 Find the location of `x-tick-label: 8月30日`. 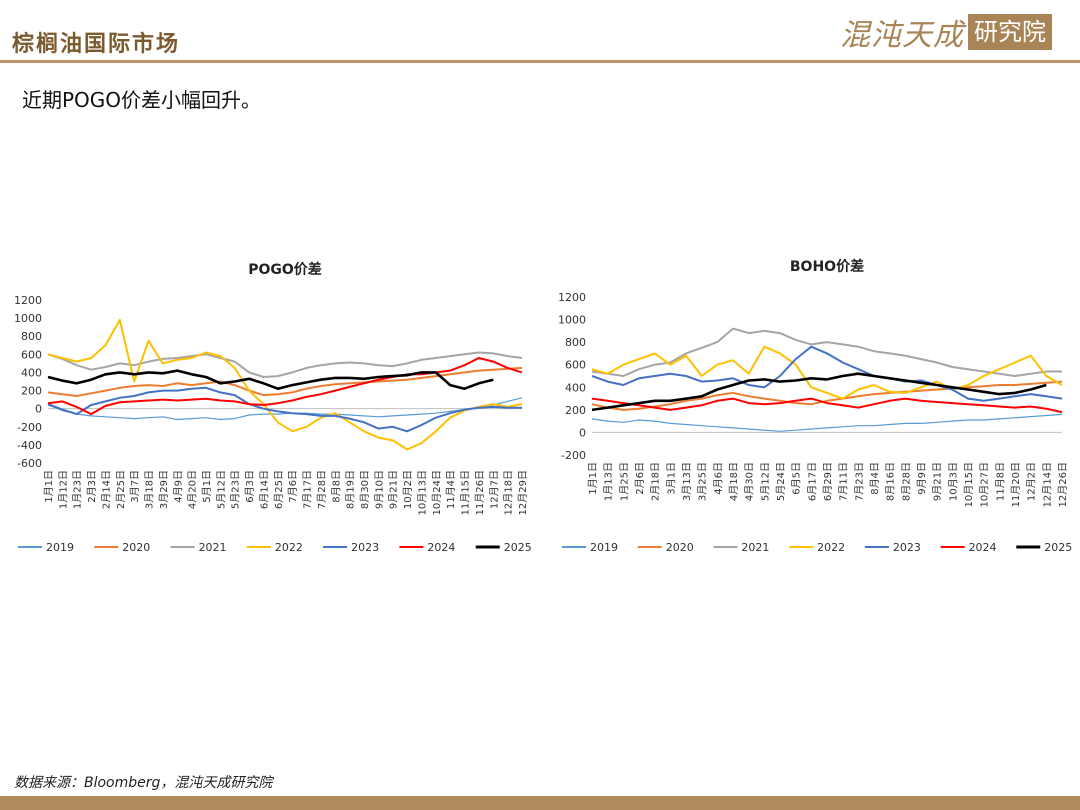

x-tick-label: 8月30日 is located at coordinates (365, 489).